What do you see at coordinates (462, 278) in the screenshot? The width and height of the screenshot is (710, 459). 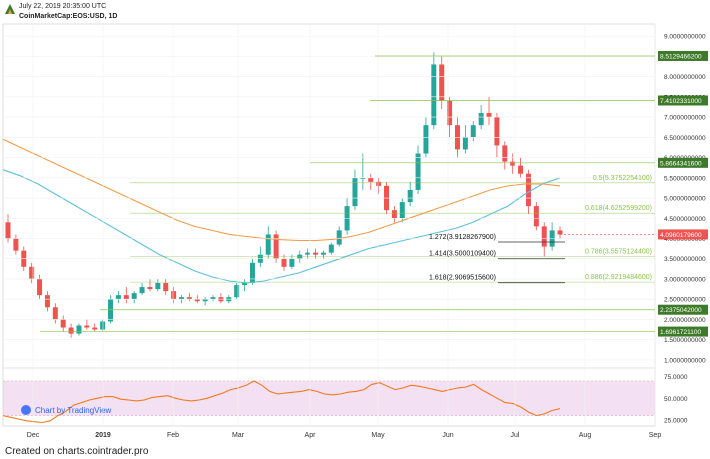 I see `fib-extension-label: 1.618(2.9069515600)` at bounding box center [462, 278].